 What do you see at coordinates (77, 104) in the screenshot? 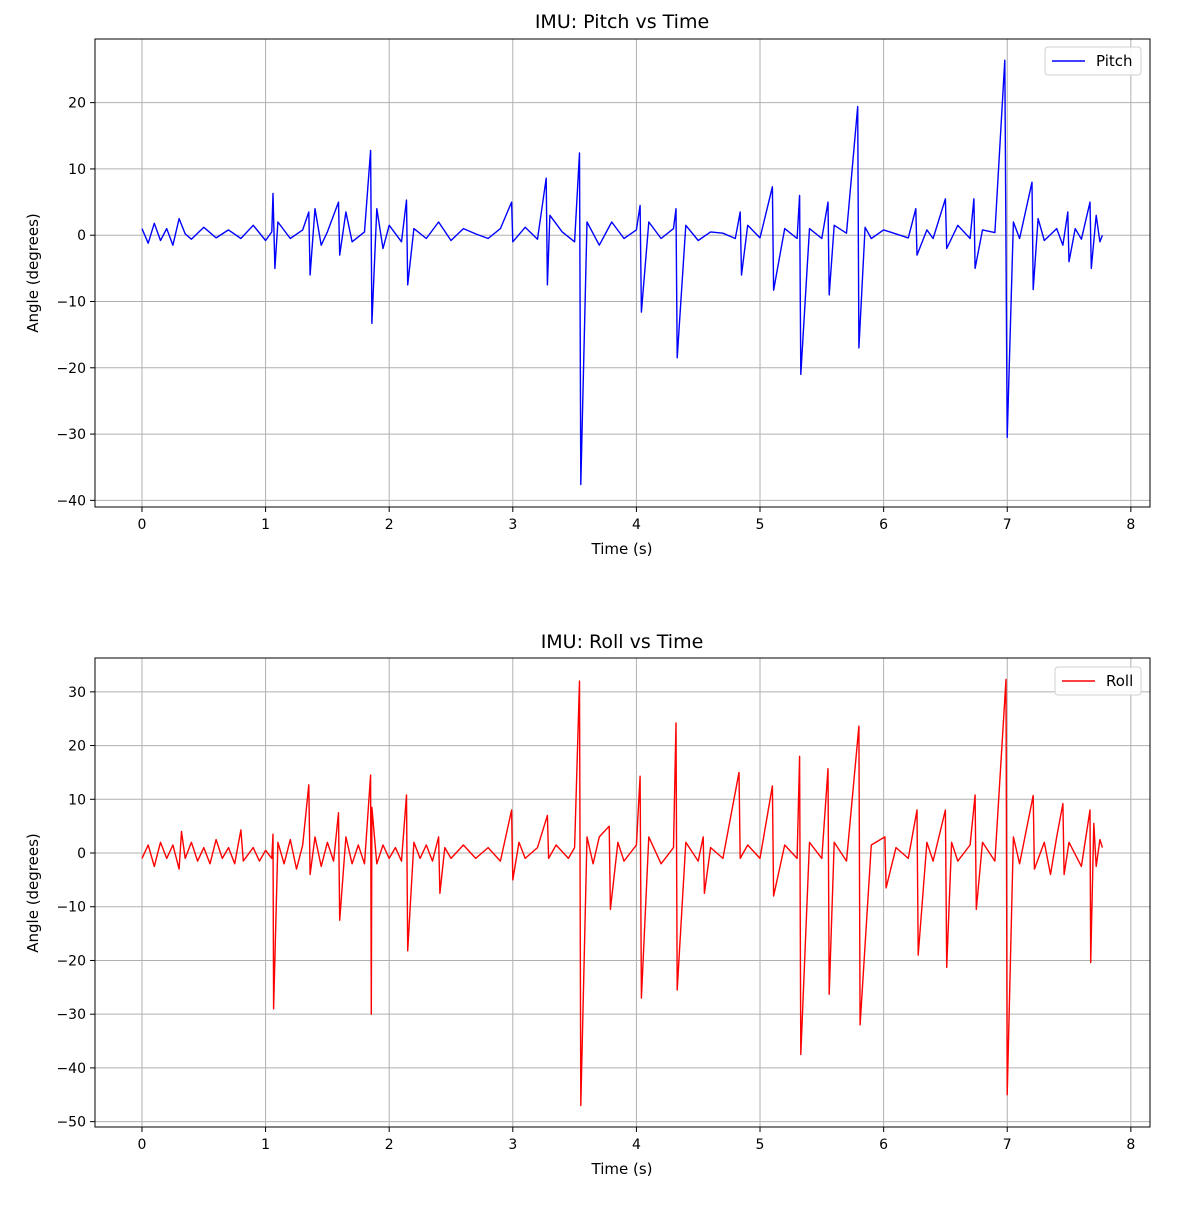
I see `pitch-y-tick-label: 20` at bounding box center [77, 104].